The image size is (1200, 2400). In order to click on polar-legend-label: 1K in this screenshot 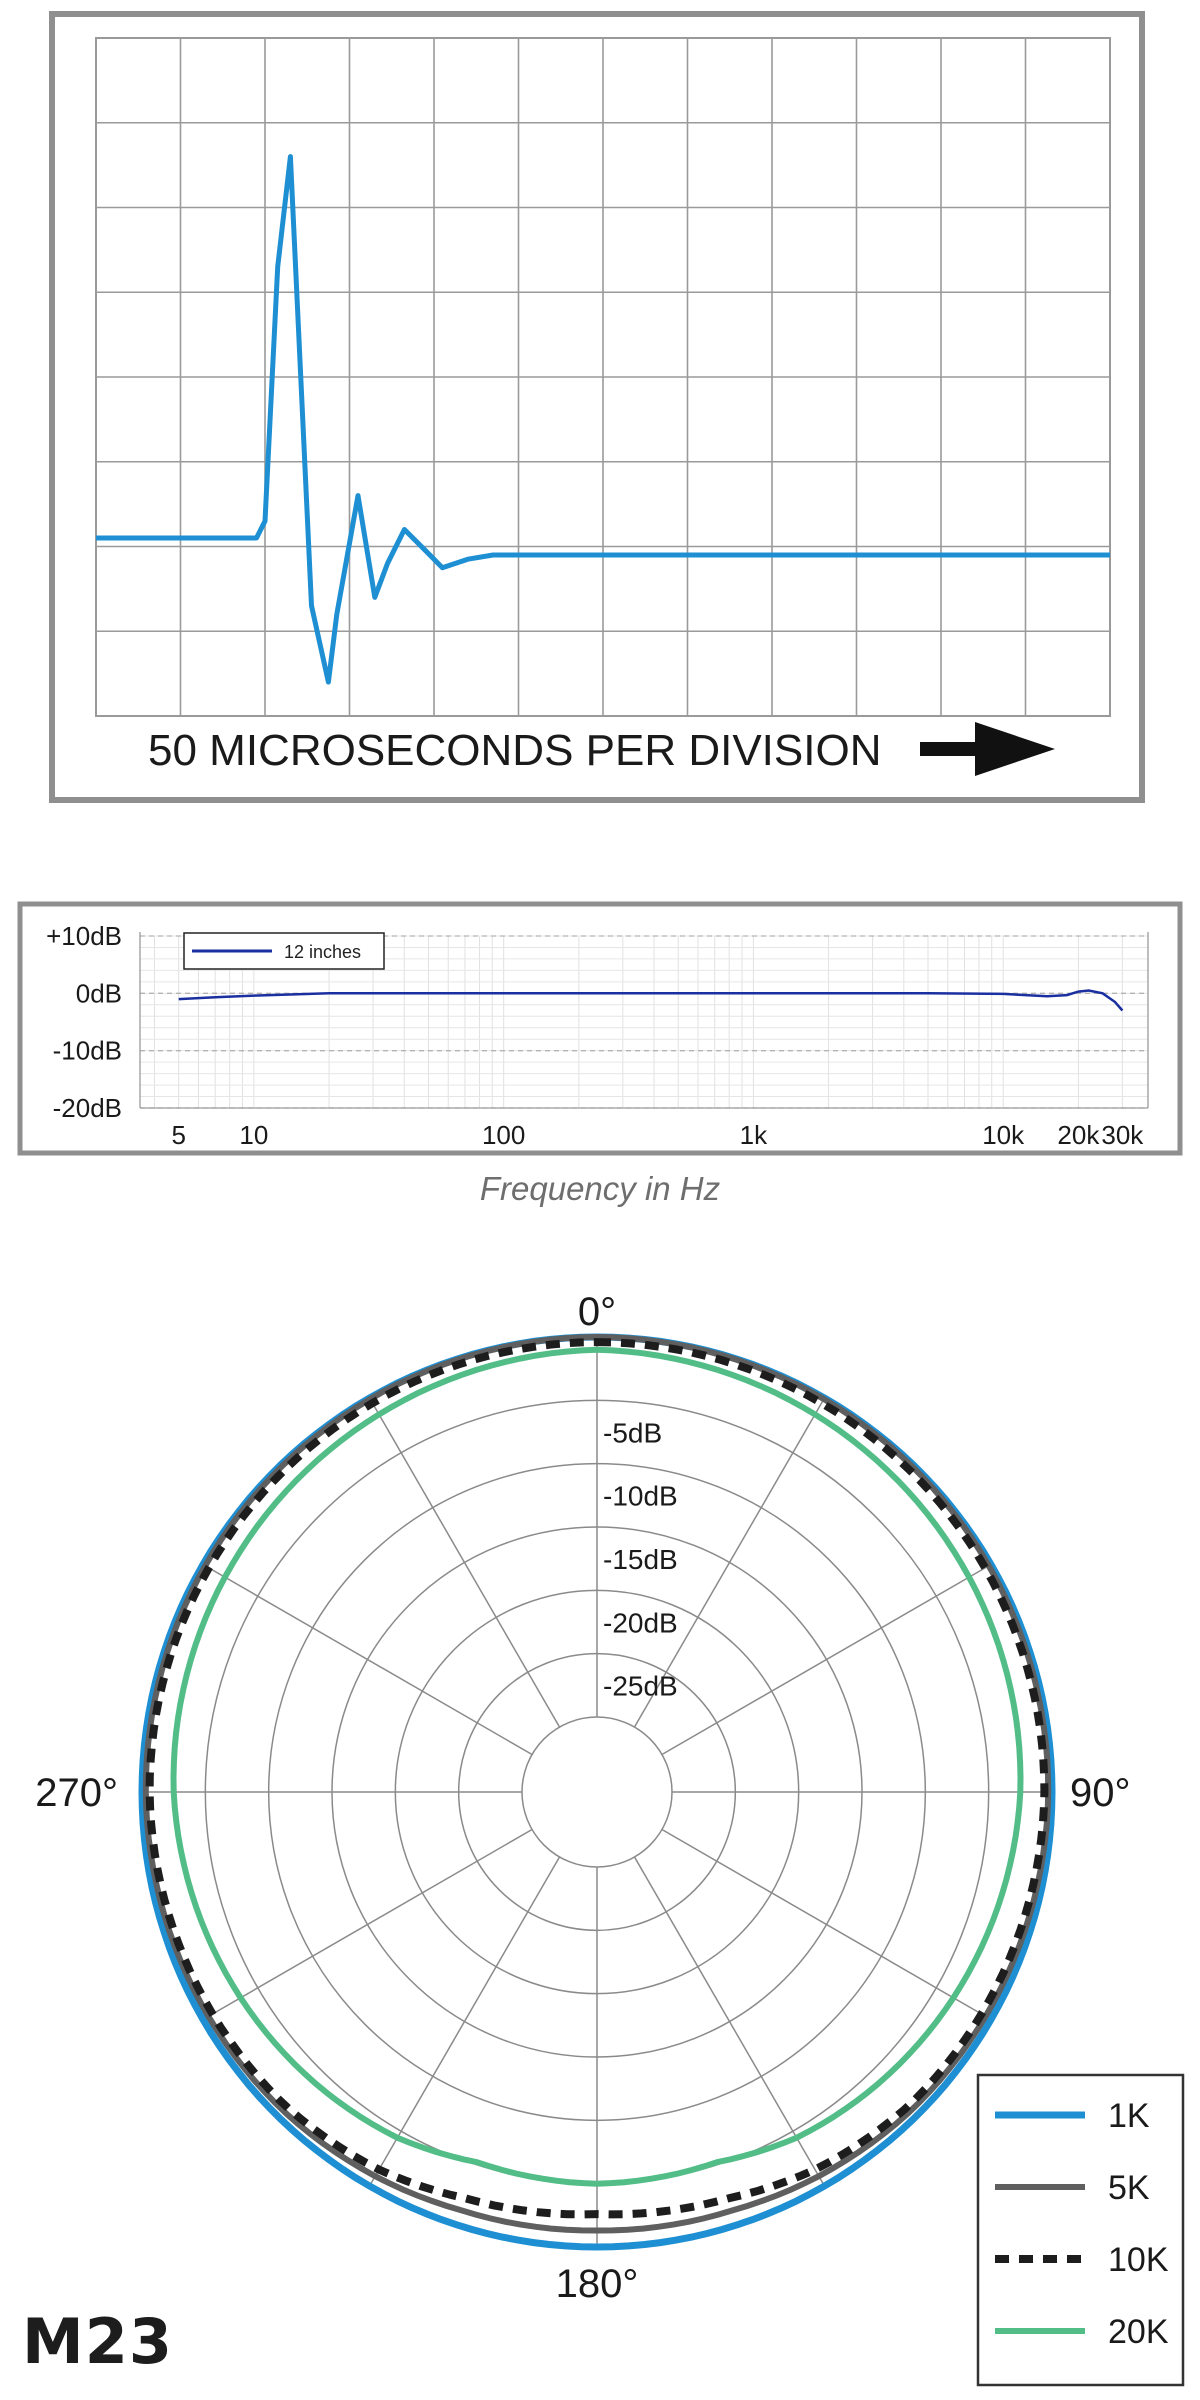, I will do `click(1129, 2116)`.